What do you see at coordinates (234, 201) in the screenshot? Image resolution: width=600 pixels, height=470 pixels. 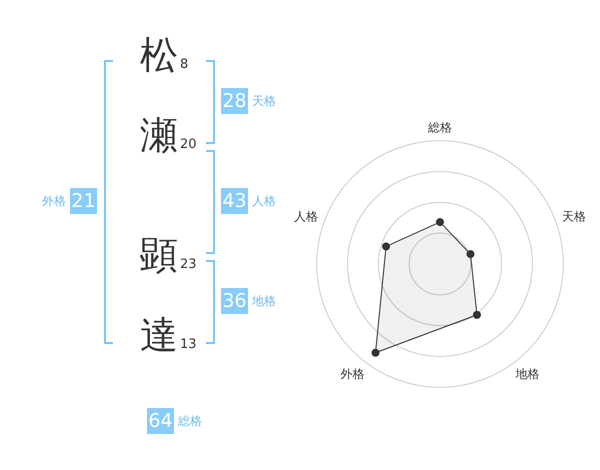 I see `text: 43` at bounding box center [234, 201].